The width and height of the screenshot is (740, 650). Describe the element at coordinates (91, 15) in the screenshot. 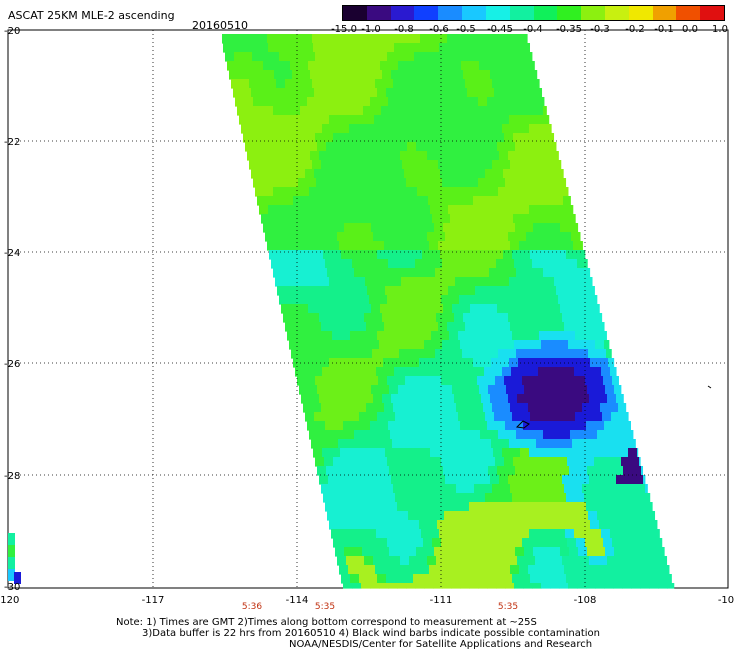

I see `chart-title: ASCAT 25KM MLE-2 ascending` at that location.